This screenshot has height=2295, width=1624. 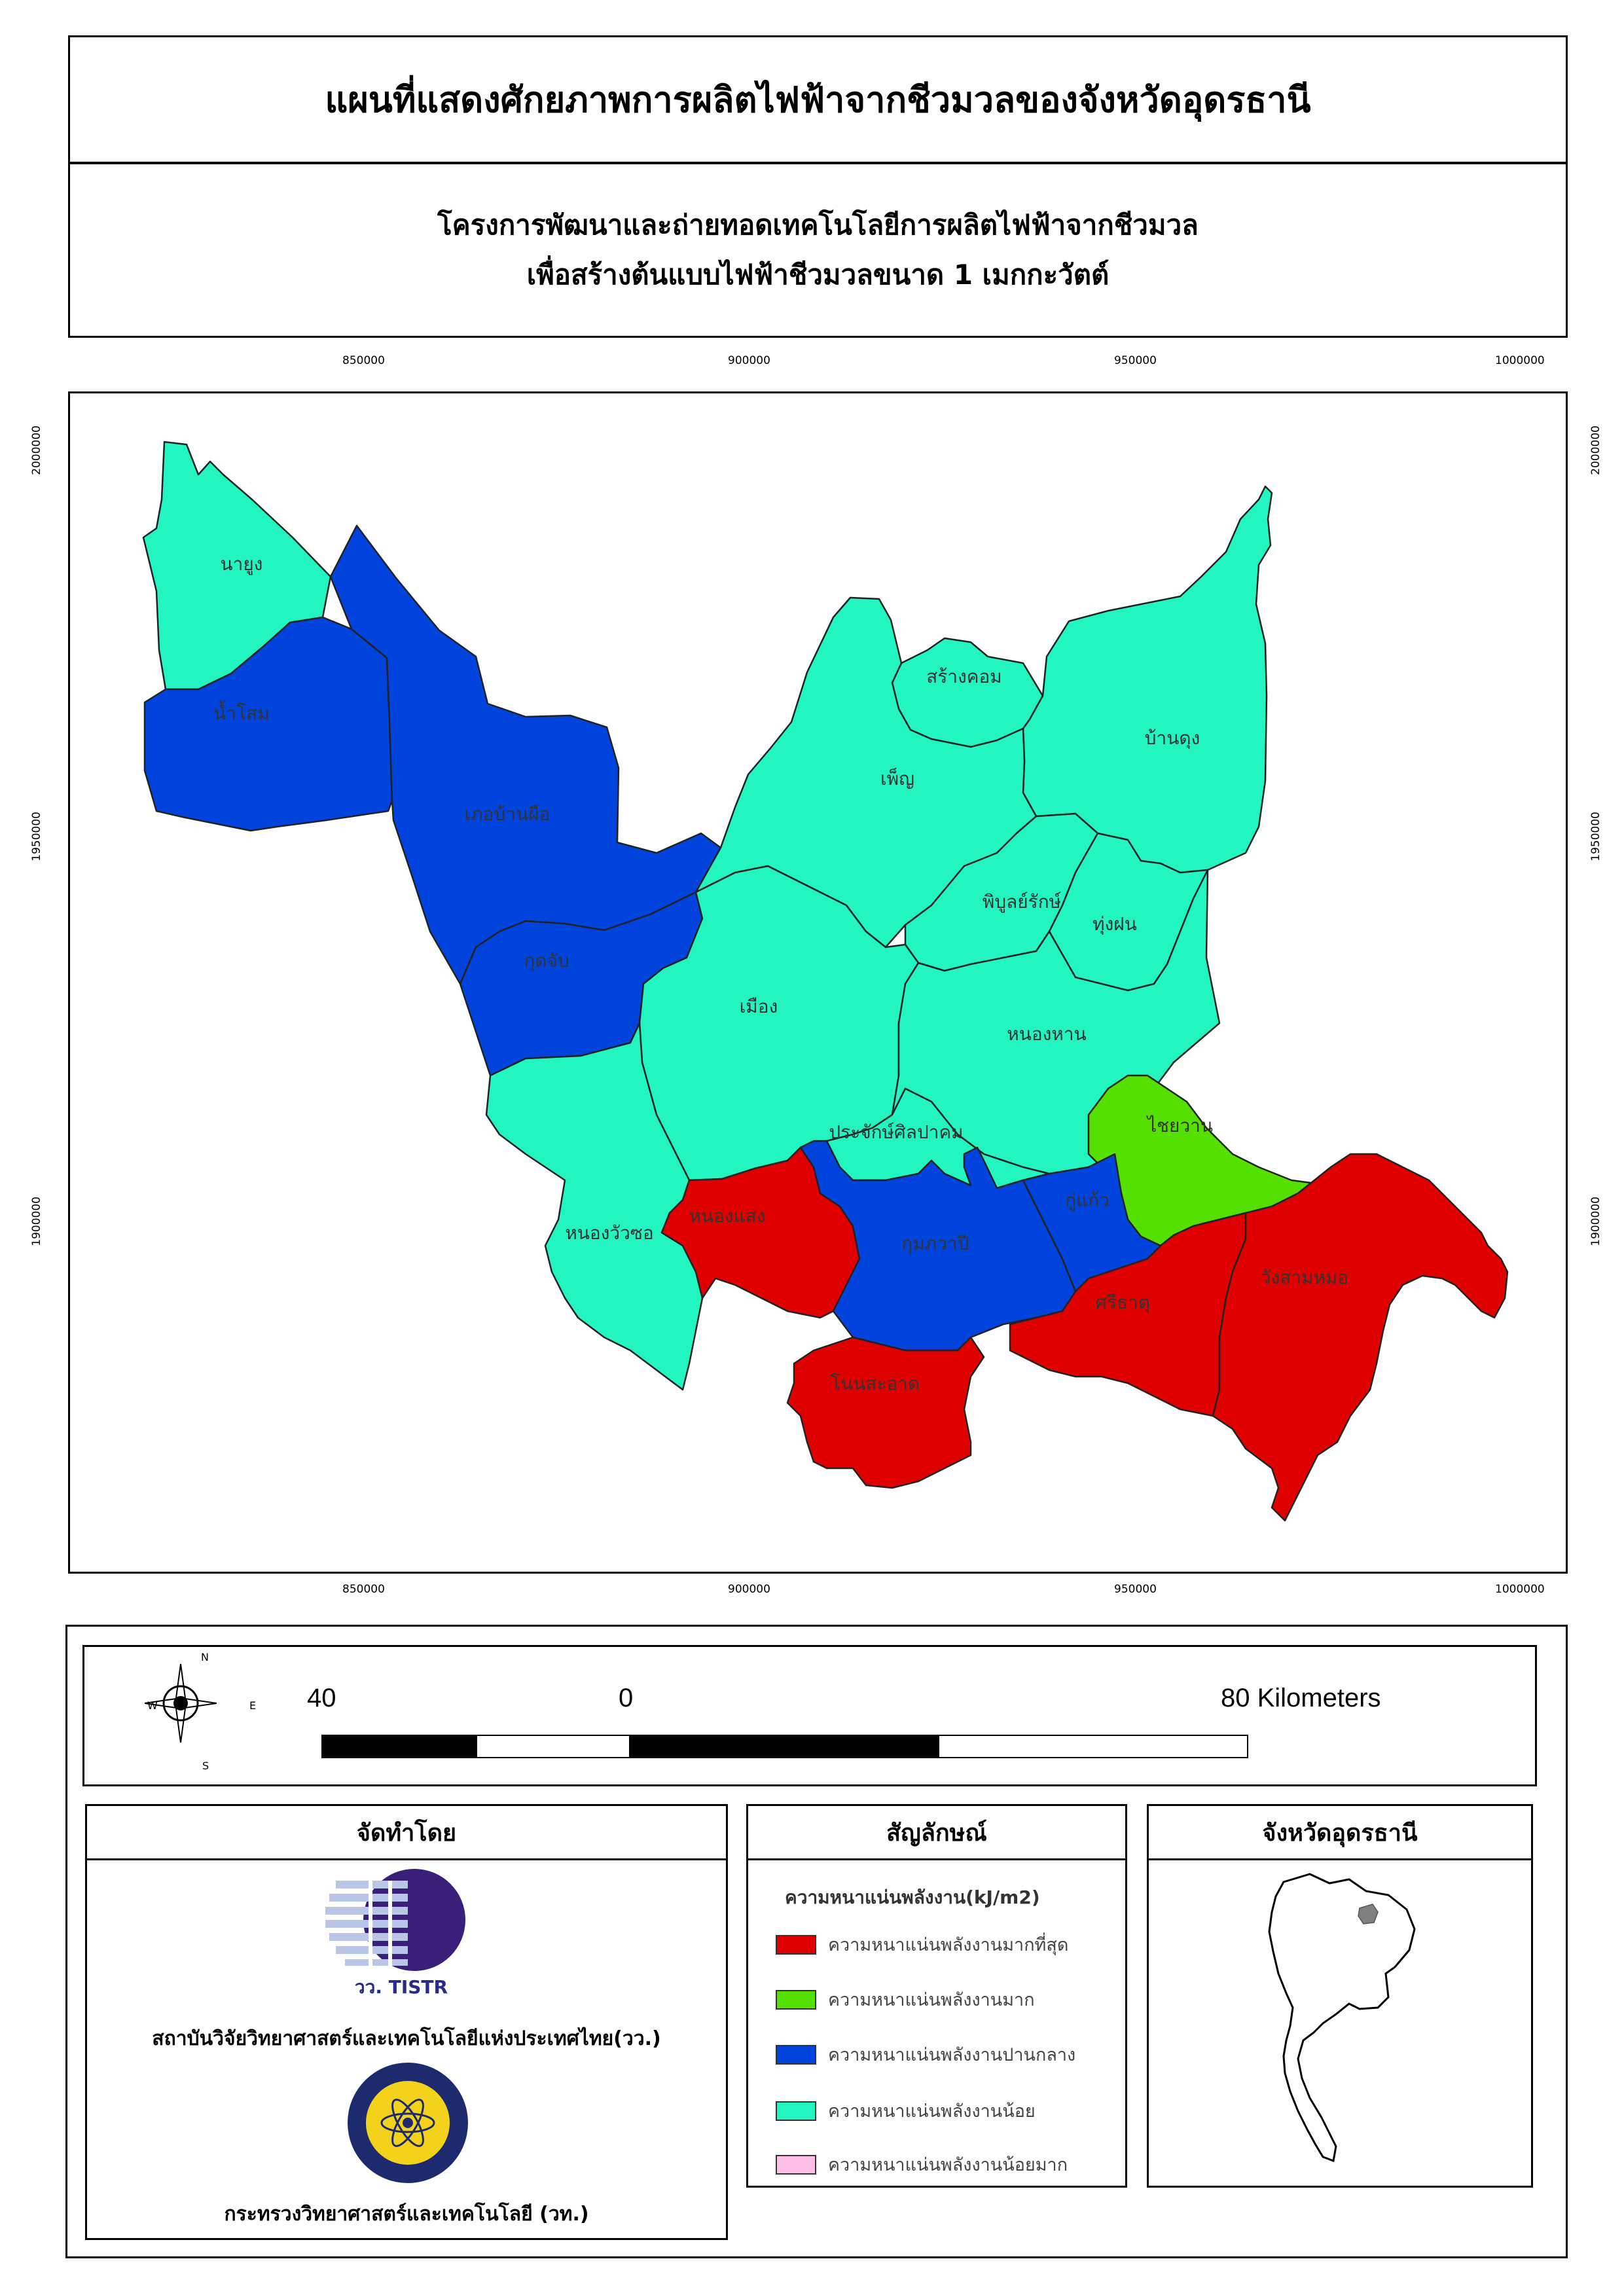 I want to click on legend-label: ความหนาแน่นพลังงานน้อย, so click(x=932, y=2111).